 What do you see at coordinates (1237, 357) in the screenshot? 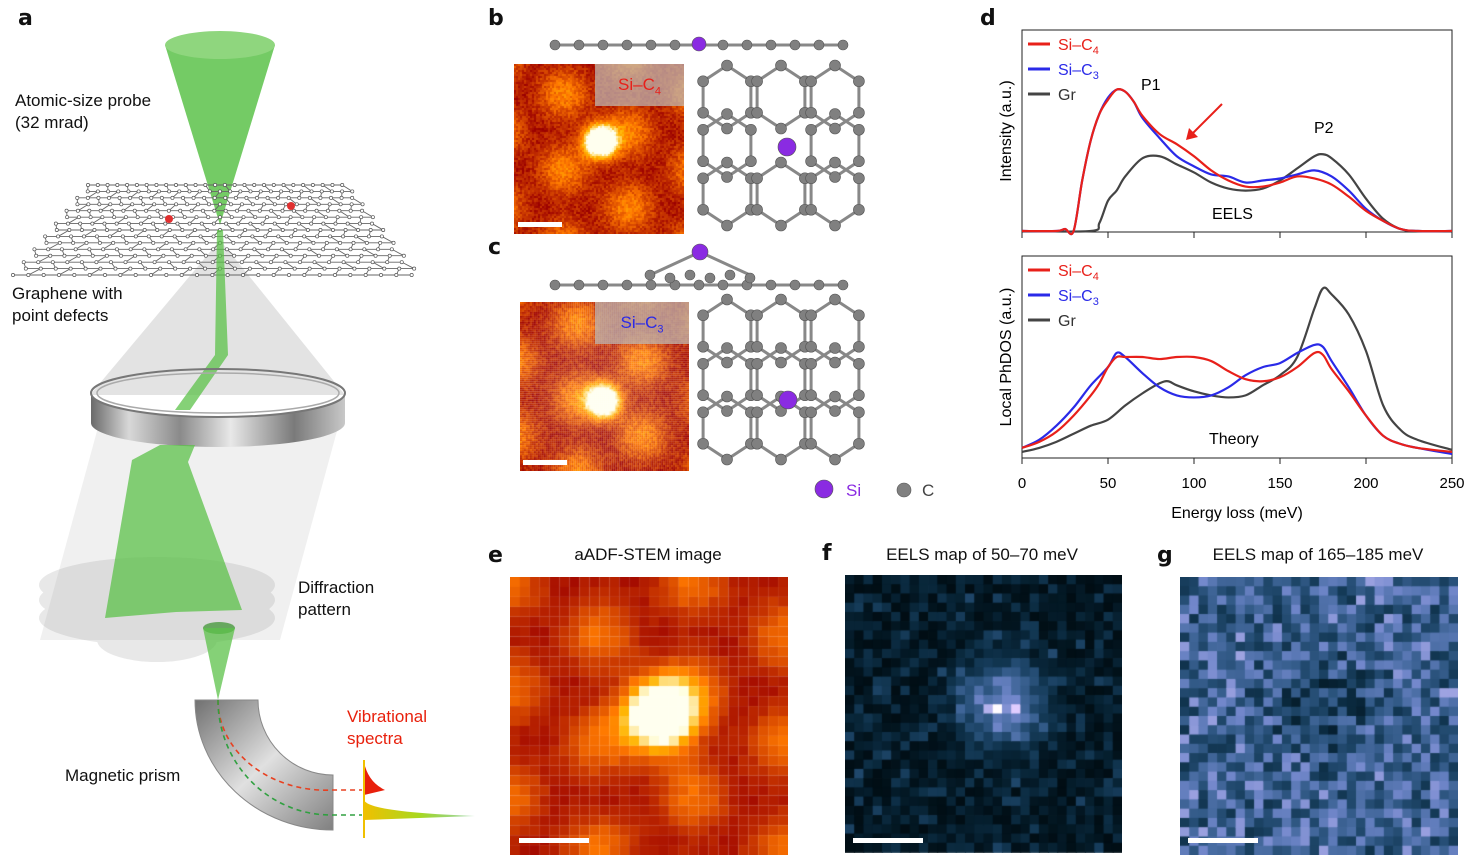
I see `plot-frame-theory` at bounding box center [1237, 357].